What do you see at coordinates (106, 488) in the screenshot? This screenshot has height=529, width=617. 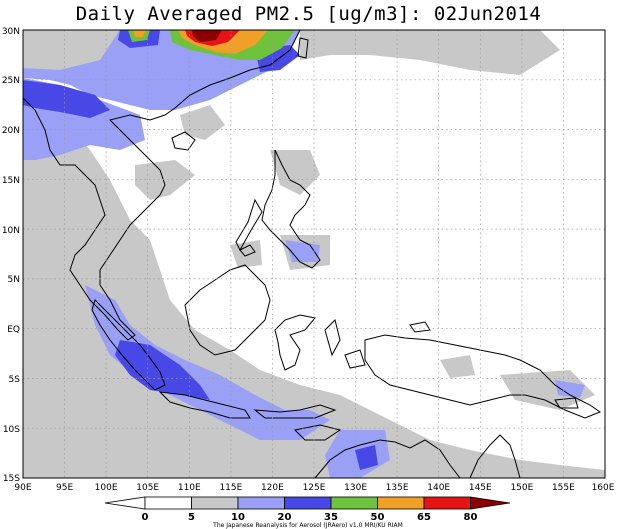 I see `lon-label: 100E` at bounding box center [106, 488].